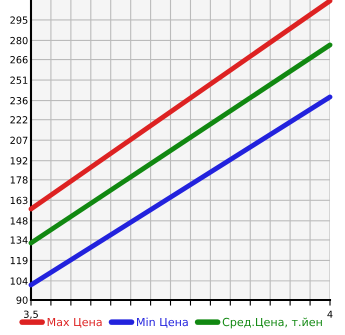  What do you see at coordinates (19, 160) in the screenshot?
I see `y-tick-label: 192` at bounding box center [19, 160].